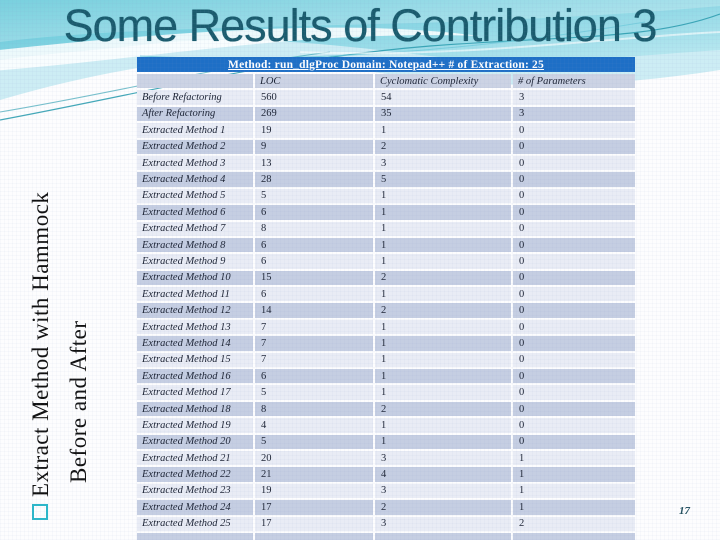 This screenshot has width=720, height=540. Describe the element at coordinates (195, 81) in the screenshot. I see `column-header` at that location.